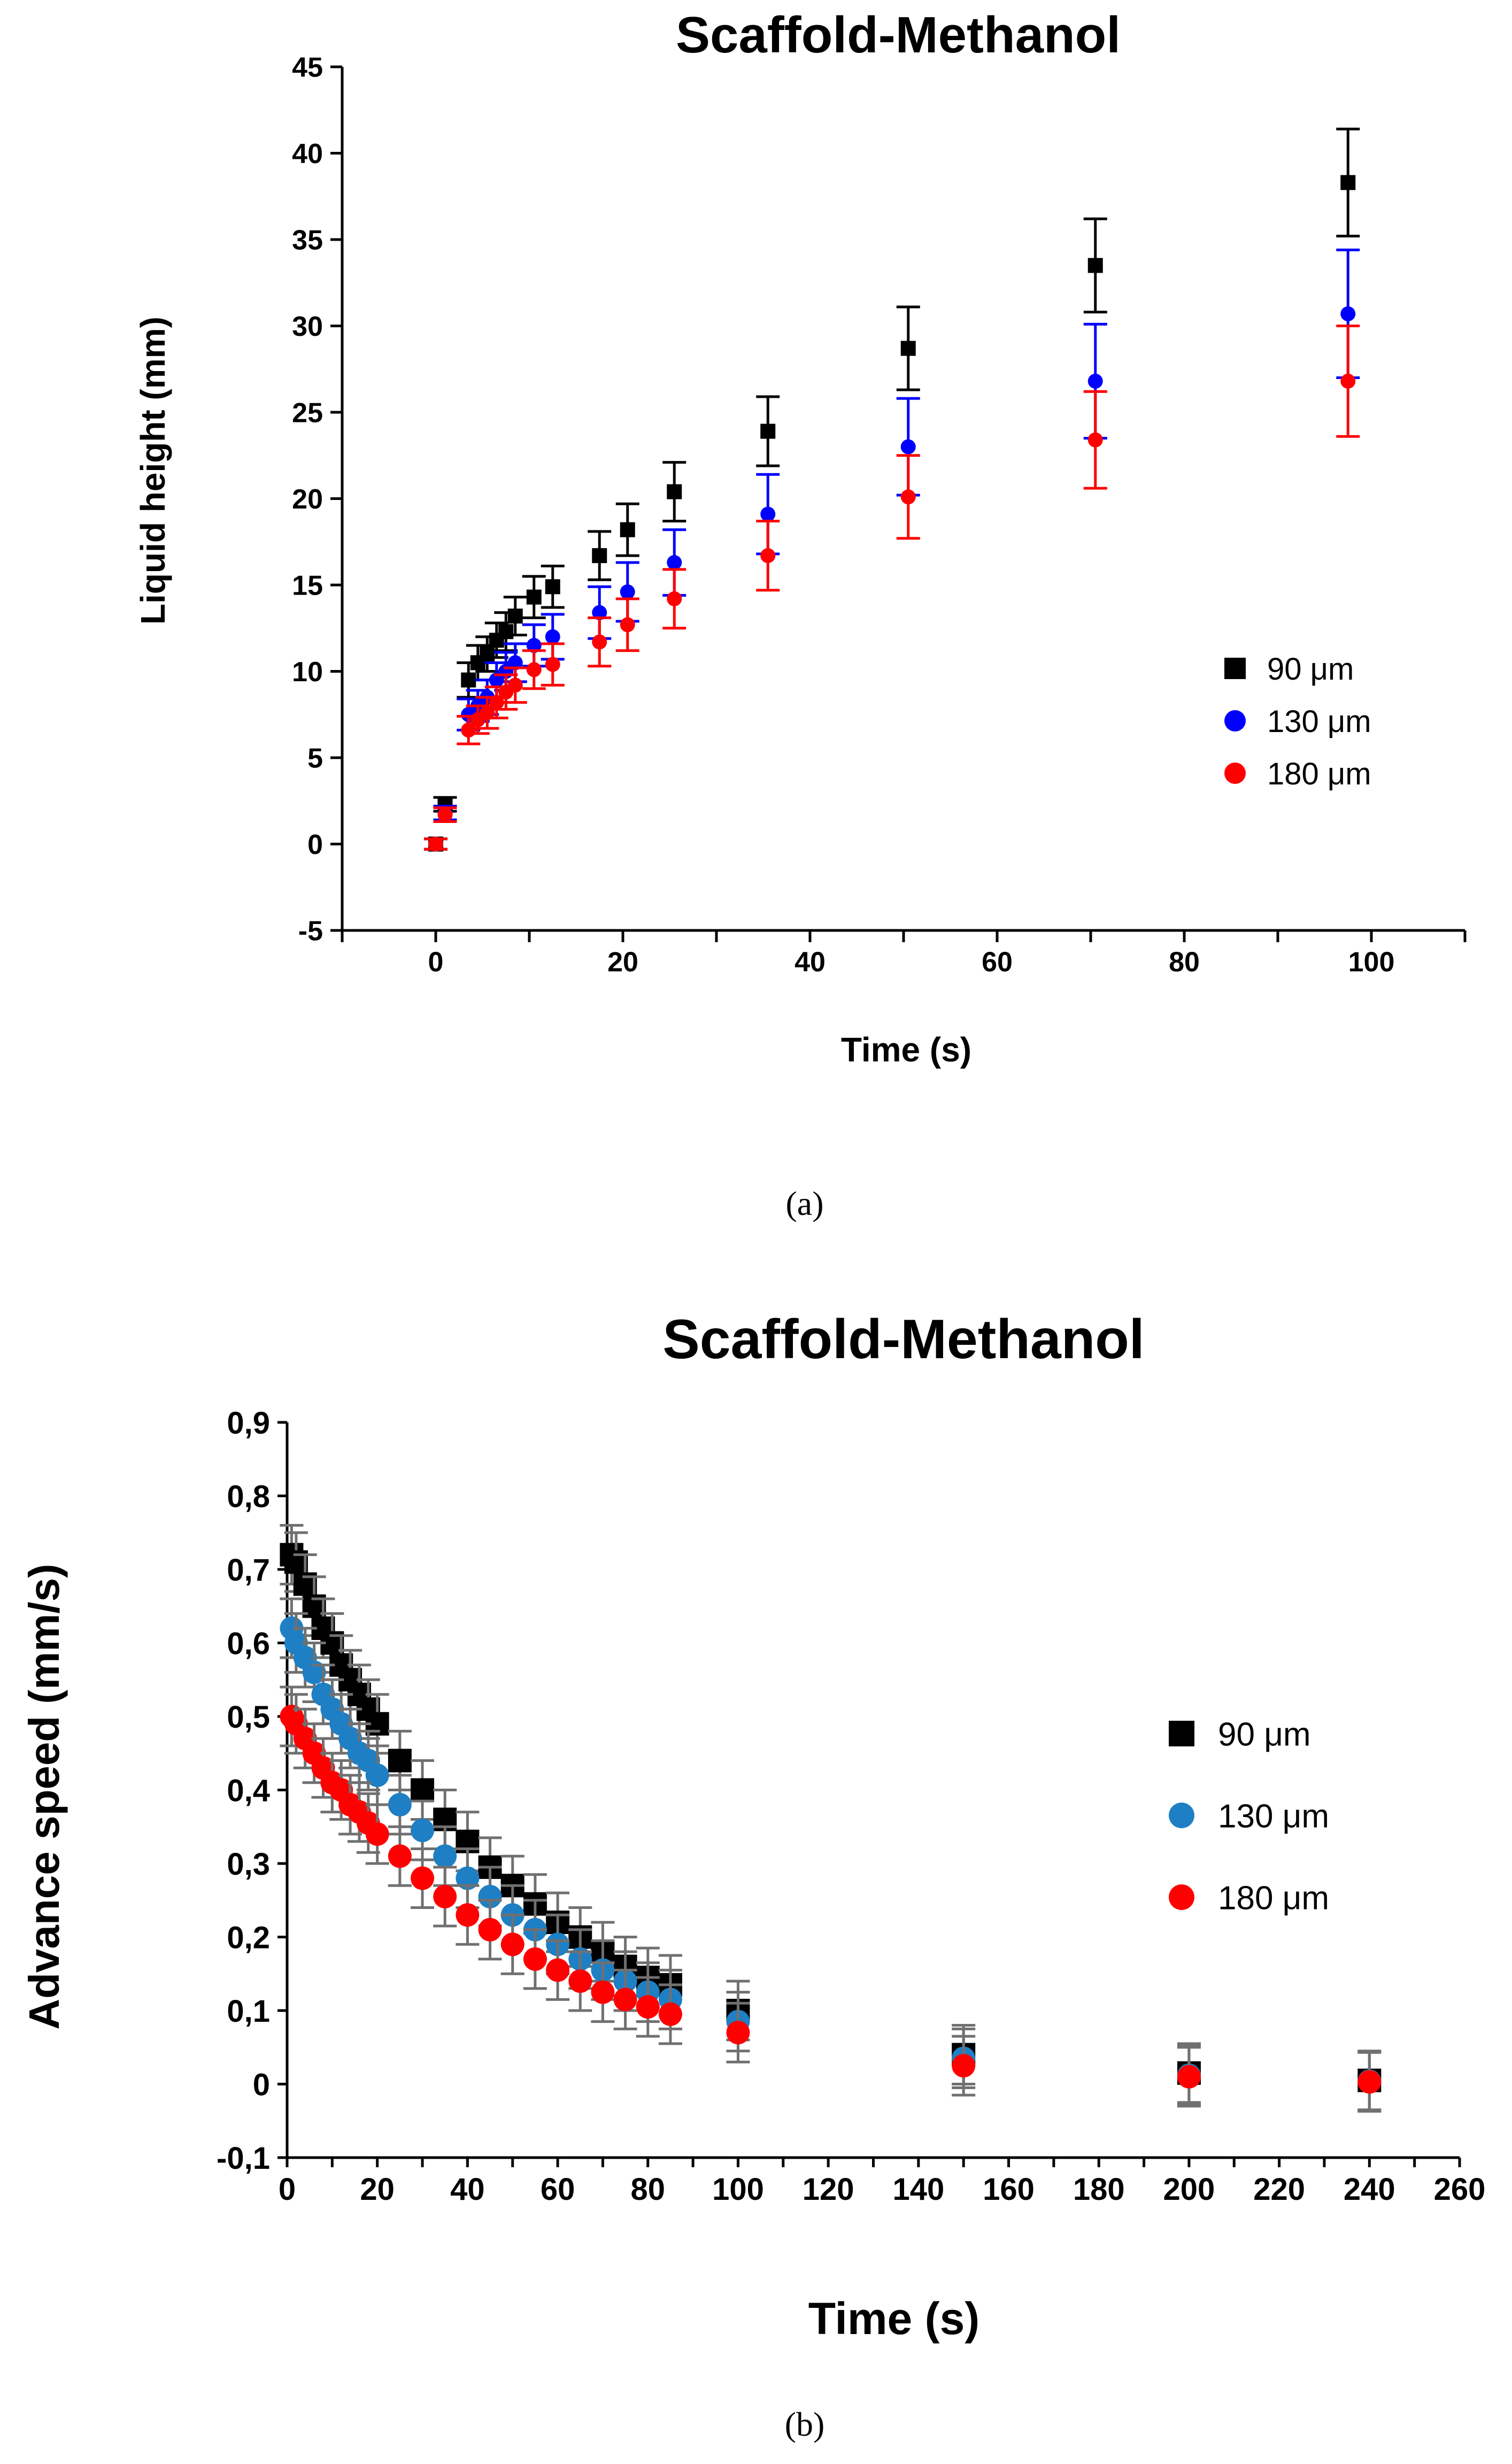 The height and width of the screenshot is (2464, 1512). I want to click on chart-b-y-tick-label: 0,4, so click(249, 1790).